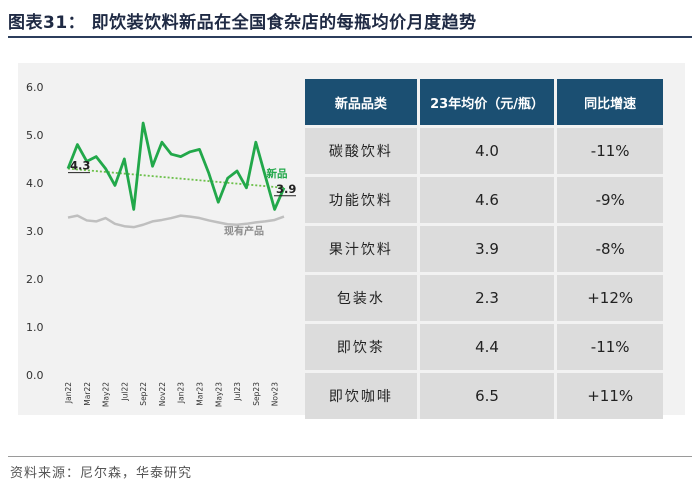 Image resolution: width=700 pixels, height=492 pixels. What do you see at coordinates (242, 23) in the screenshot?
I see `figure-title: 图表31： 即饮装饮料新品在全国食杂店的每瓶均价月度趋势` at bounding box center [242, 23].